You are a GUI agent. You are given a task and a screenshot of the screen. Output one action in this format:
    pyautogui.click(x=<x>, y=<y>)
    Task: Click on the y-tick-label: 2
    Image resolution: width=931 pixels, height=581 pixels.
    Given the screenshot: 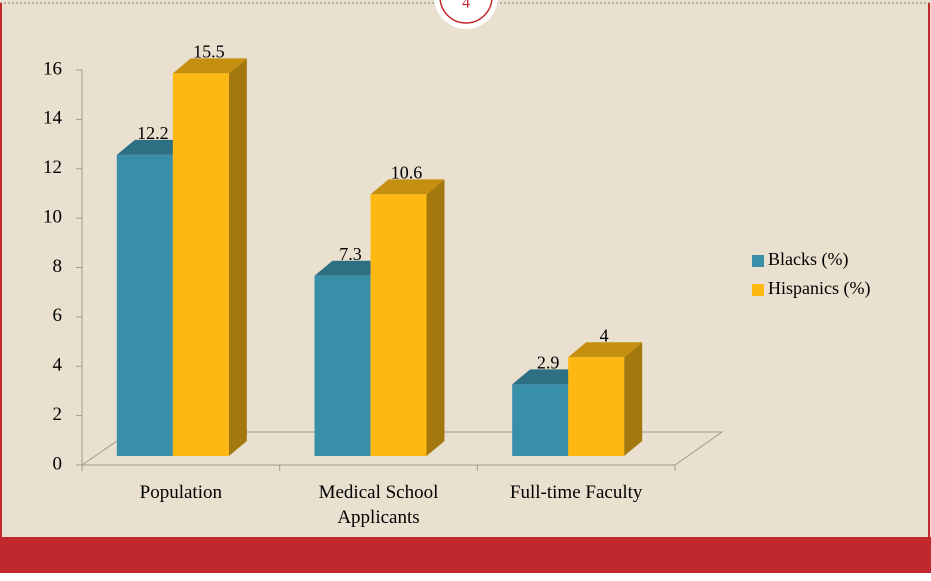 What is the action you would take?
    pyautogui.click(x=58, y=414)
    